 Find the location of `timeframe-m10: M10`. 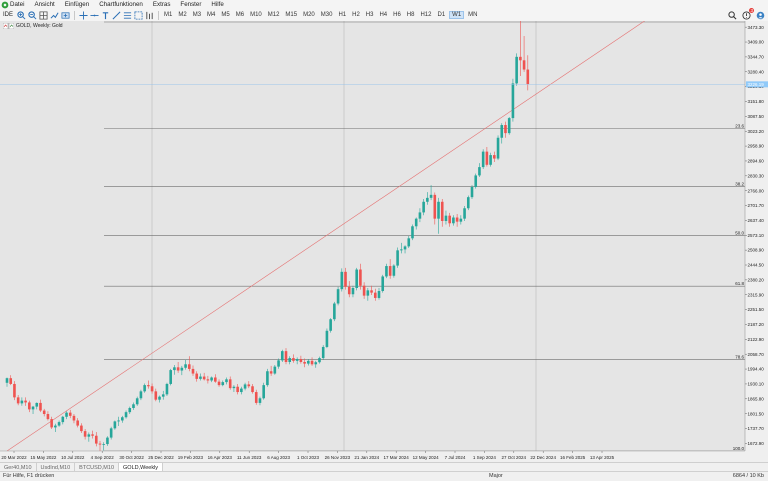

timeframe-m10: M10 is located at coordinates (256, 15).